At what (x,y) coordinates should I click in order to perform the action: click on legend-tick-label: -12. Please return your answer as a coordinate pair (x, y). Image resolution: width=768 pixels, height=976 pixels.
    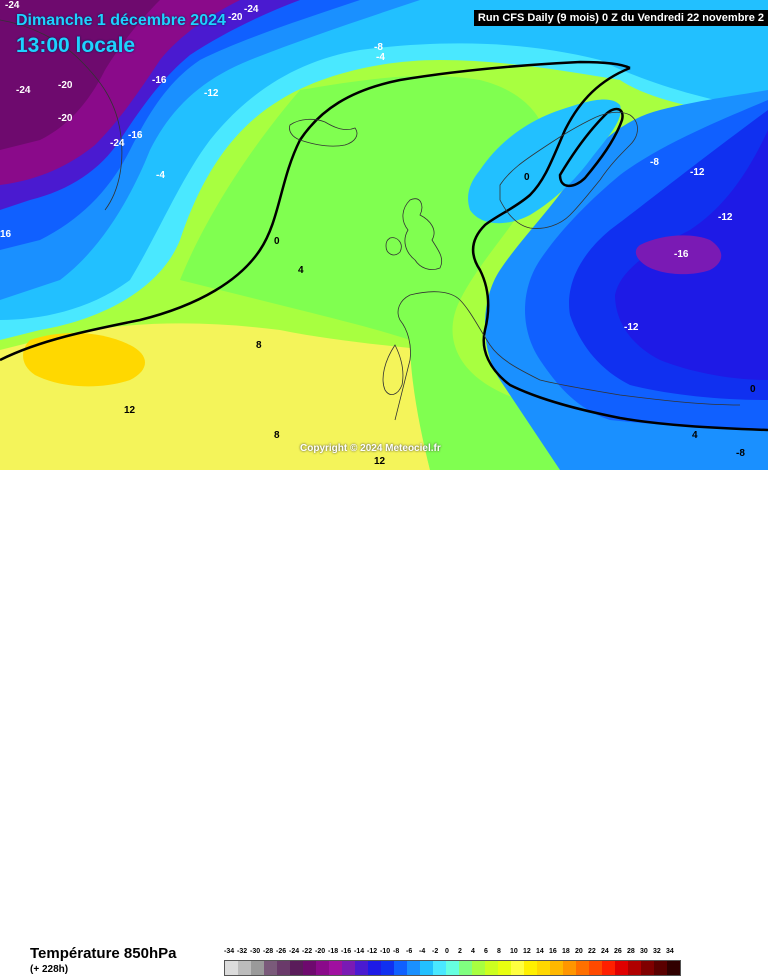
    Looking at the image, I should click on (372, 951).